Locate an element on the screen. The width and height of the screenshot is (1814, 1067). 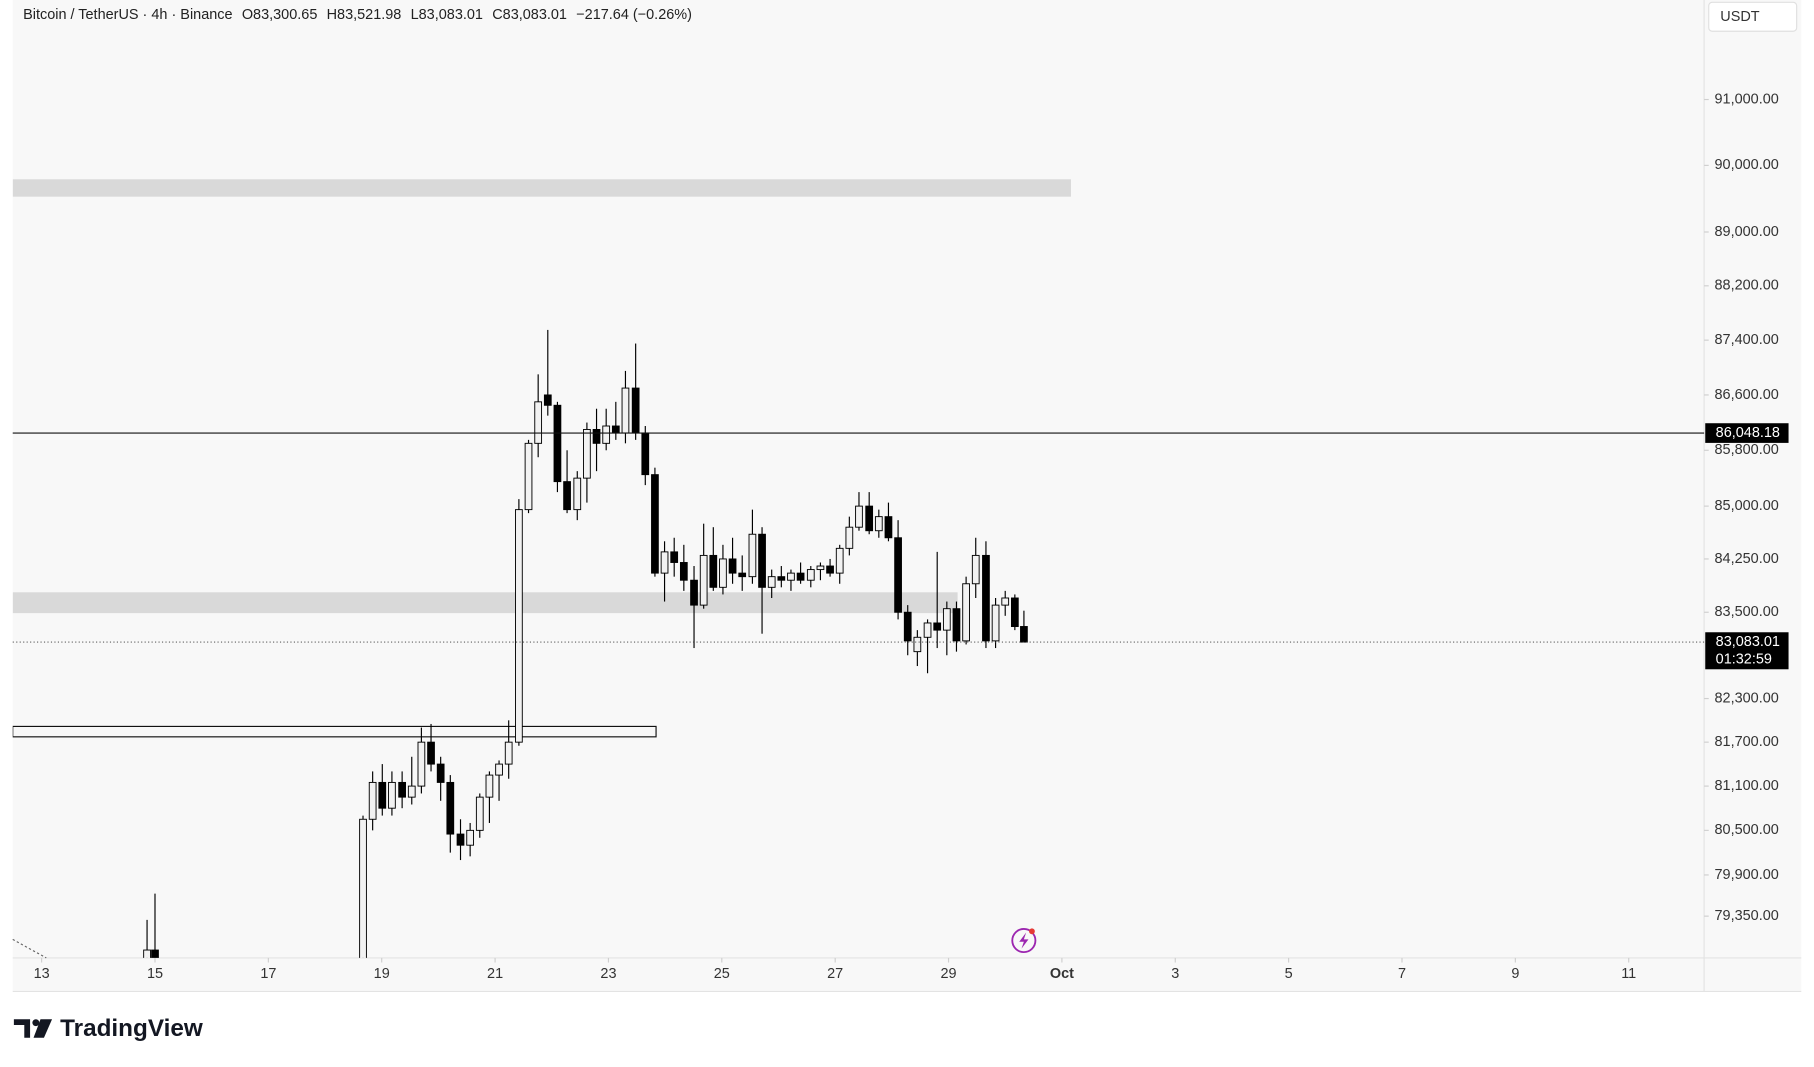
alert-bolt is located at coordinates (1024, 940).